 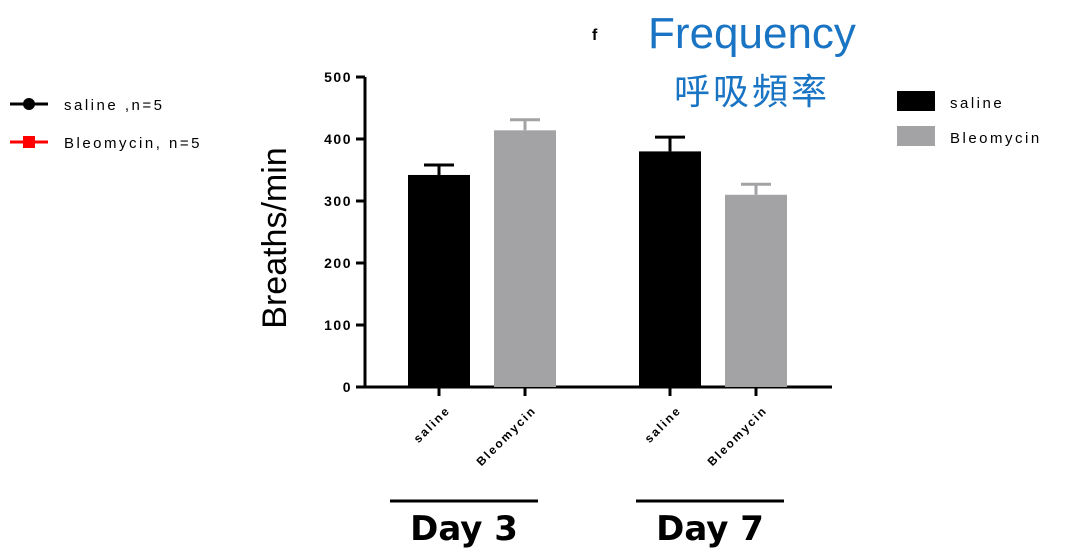 What do you see at coordinates (996, 138) in the screenshot?
I see `legend-right-label-bleomycin: Bleomycin` at bounding box center [996, 138].